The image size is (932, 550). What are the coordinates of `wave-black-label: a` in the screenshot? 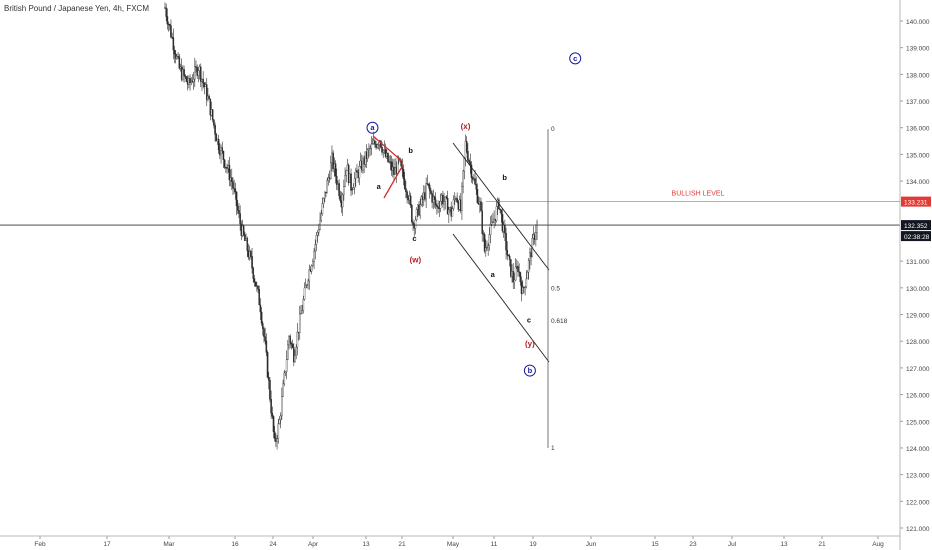 It's located at (493, 274).